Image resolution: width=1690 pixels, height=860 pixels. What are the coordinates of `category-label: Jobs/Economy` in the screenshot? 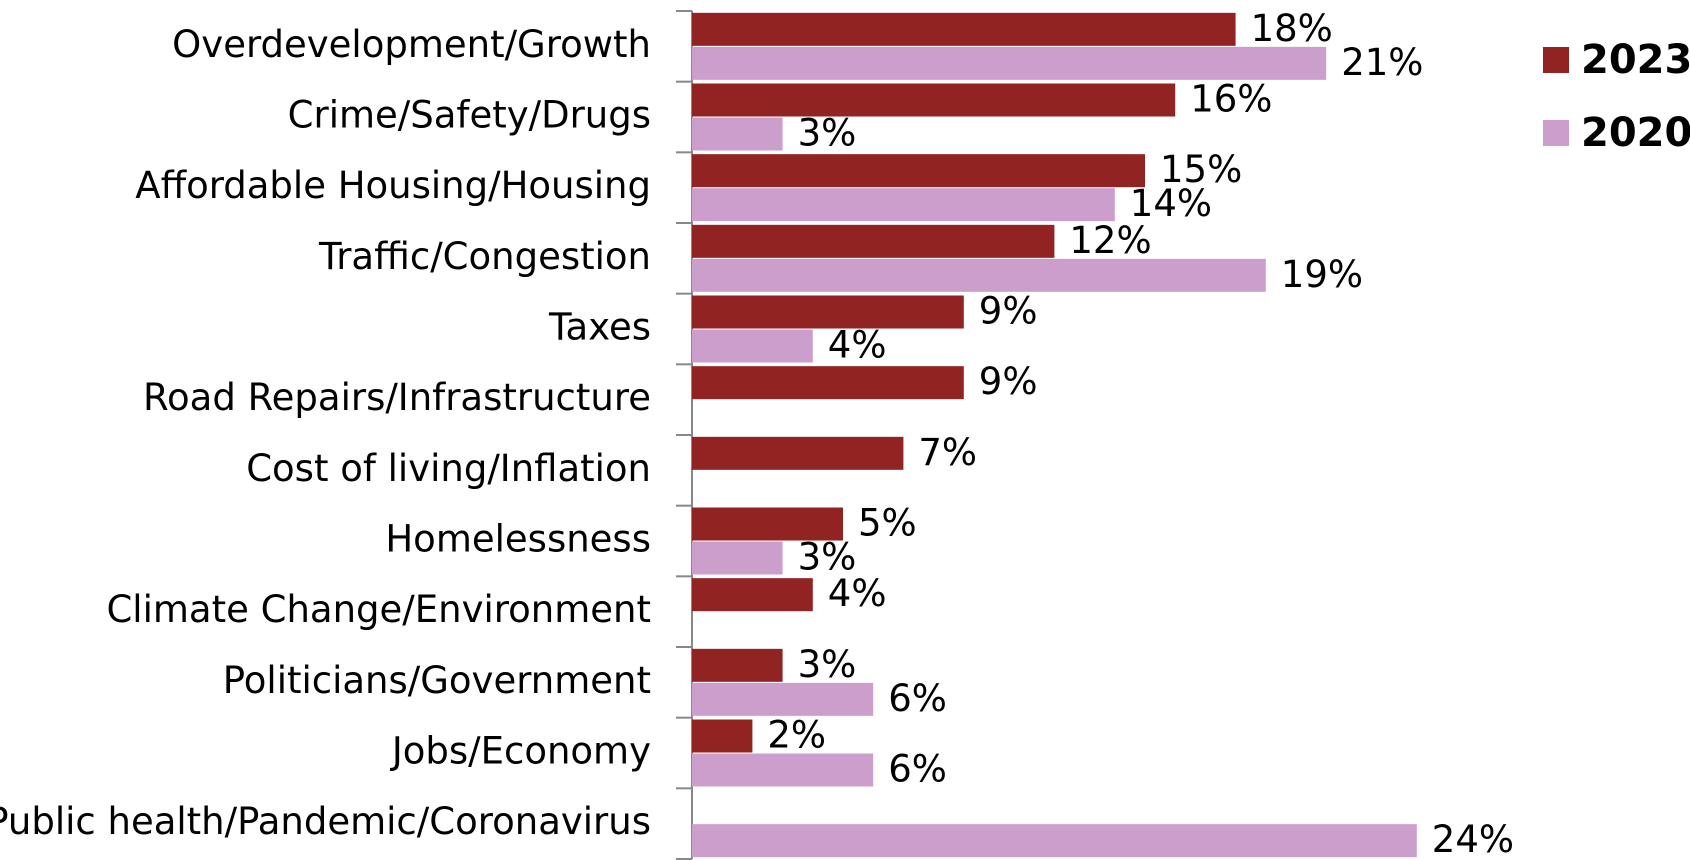 It's located at (520, 751).